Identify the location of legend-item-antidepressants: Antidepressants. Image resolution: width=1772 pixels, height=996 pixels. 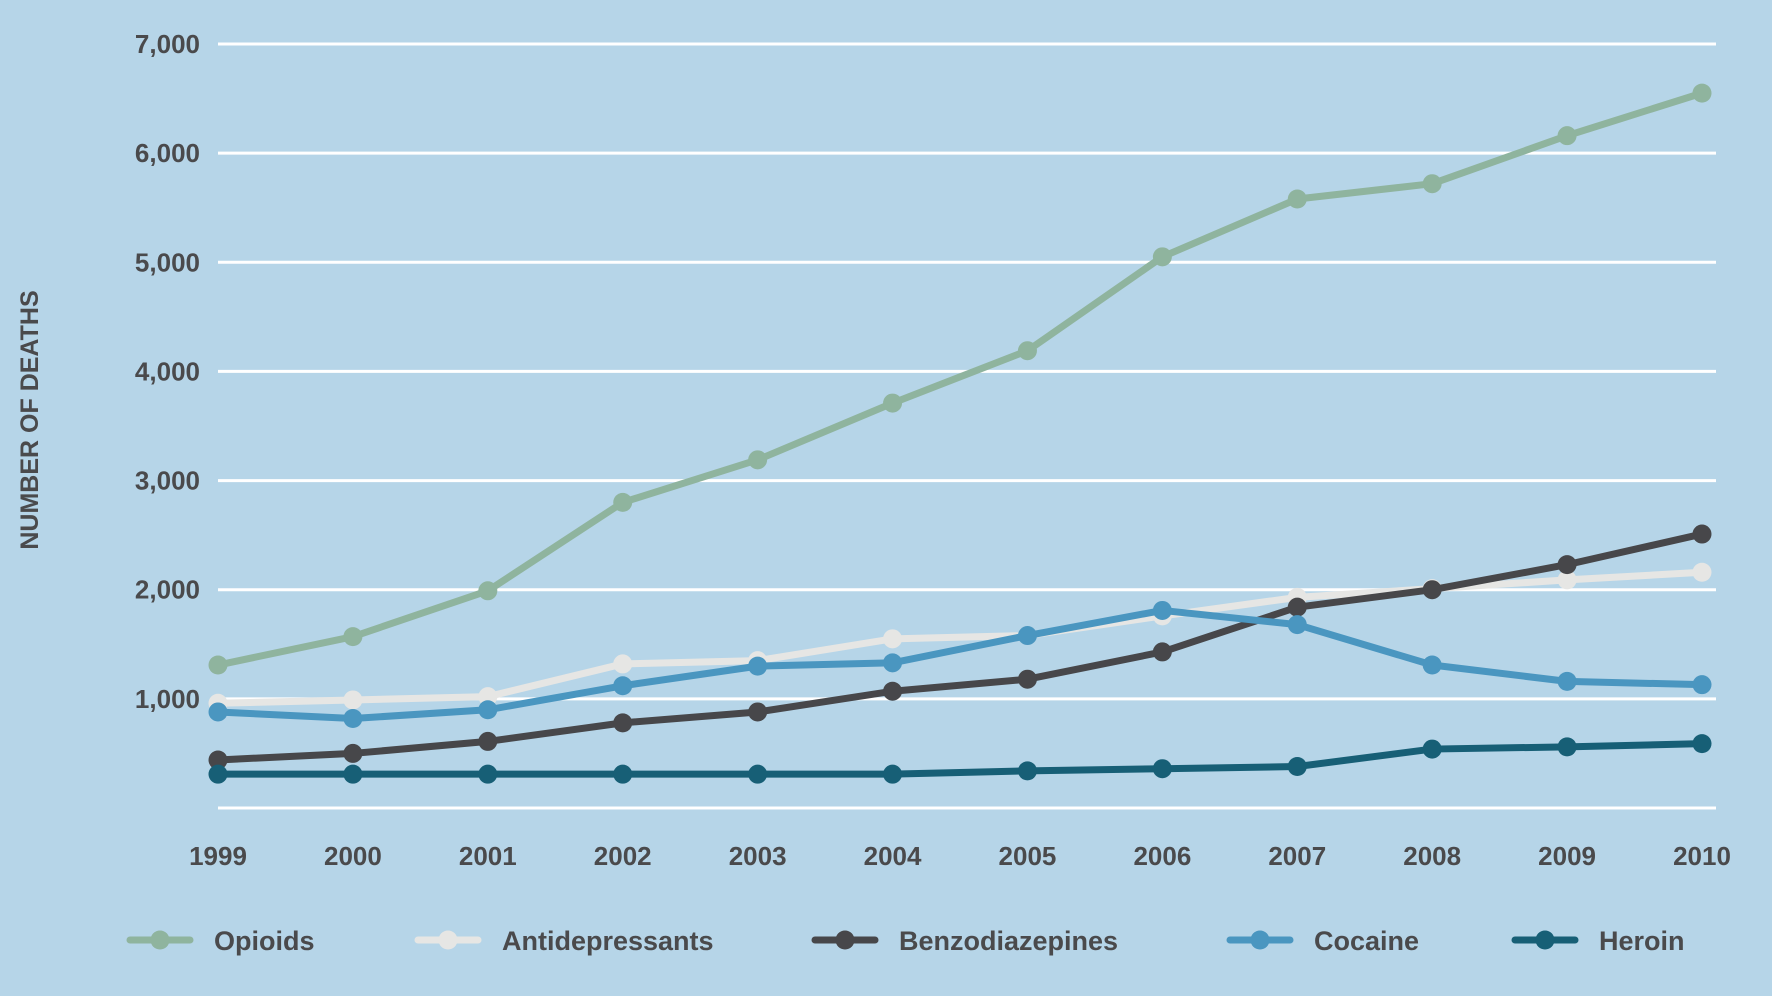
(564, 941).